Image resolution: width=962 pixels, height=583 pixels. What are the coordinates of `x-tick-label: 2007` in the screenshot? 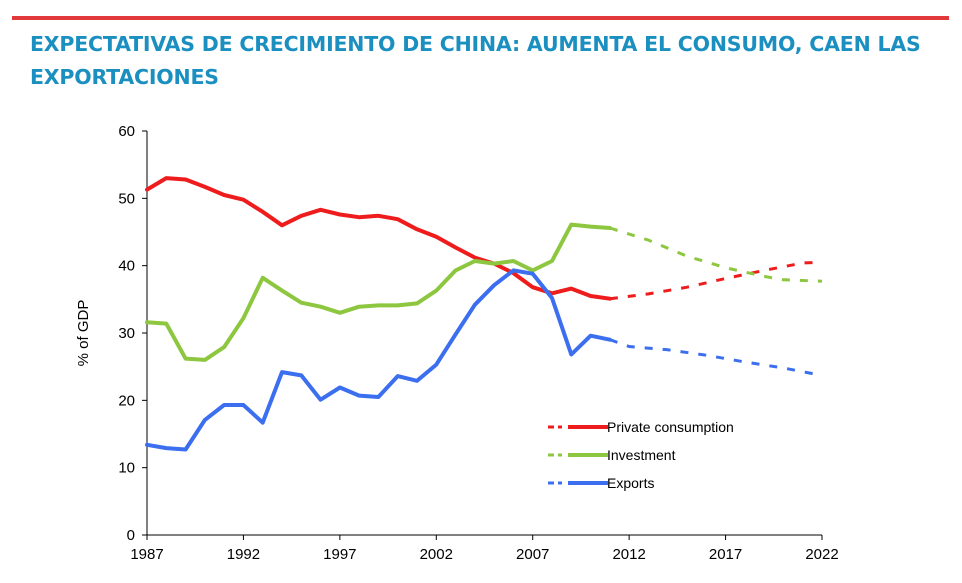 It's located at (532, 554).